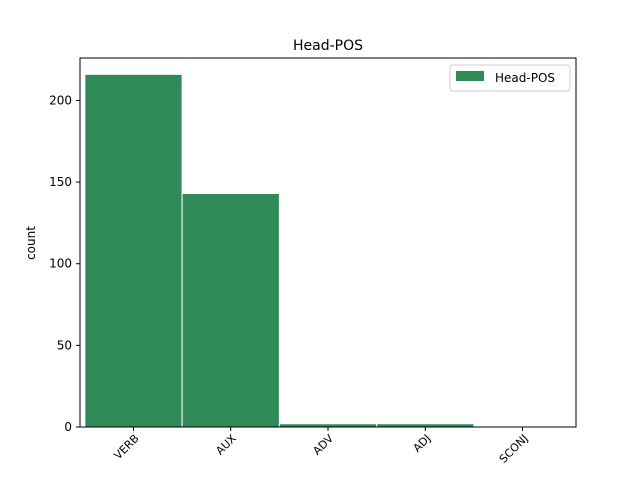 The width and height of the screenshot is (640, 484). I want to click on bar-aux, so click(230, 310).